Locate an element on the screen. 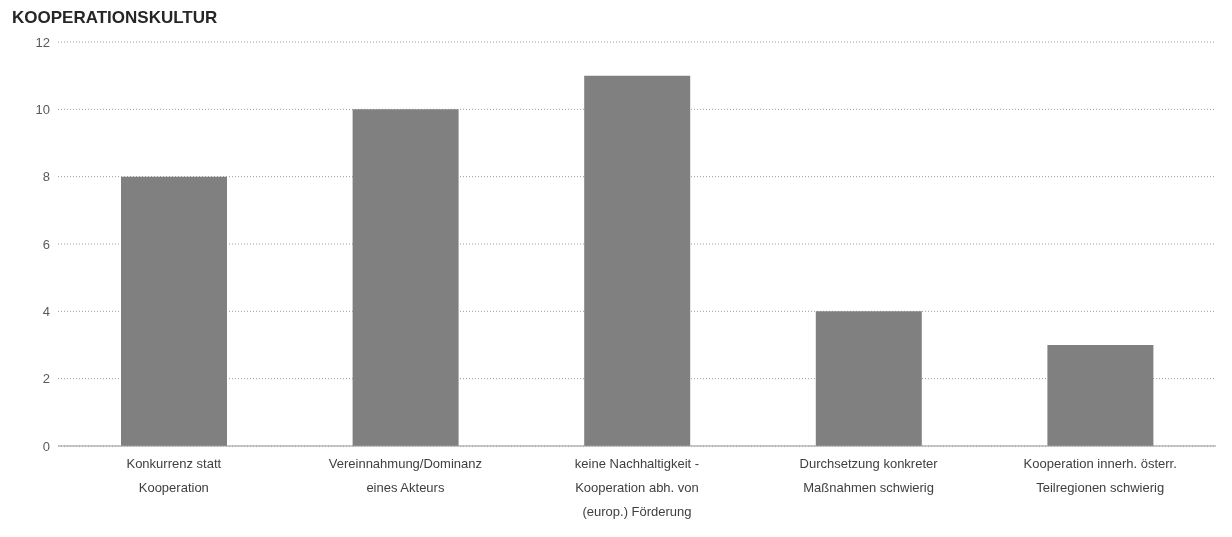 The height and width of the screenshot is (537, 1232). y-tick-label: 2 is located at coordinates (46, 379).